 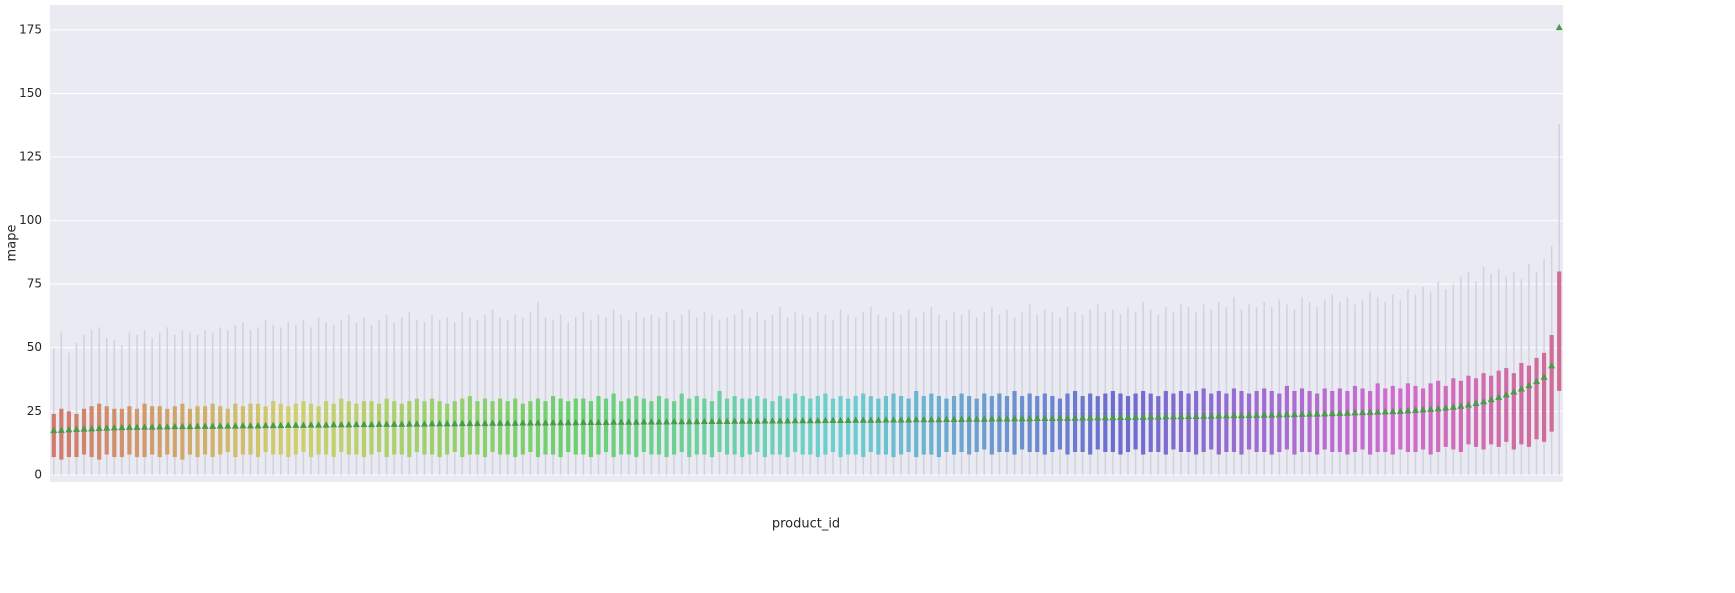 I want to click on y-axis-label: mape, so click(x=12, y=243).